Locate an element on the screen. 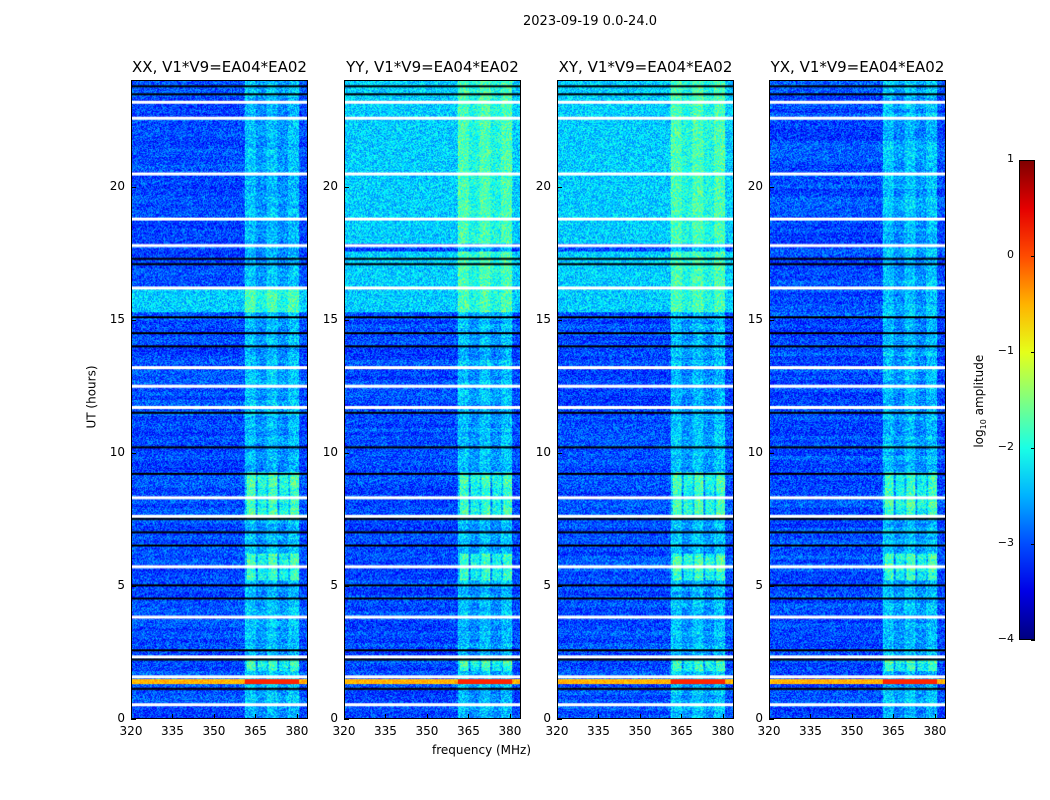 This screenshot has height=800, width=1050. colorbar-tick-label: −1 is located at coordinates (1005, 350).